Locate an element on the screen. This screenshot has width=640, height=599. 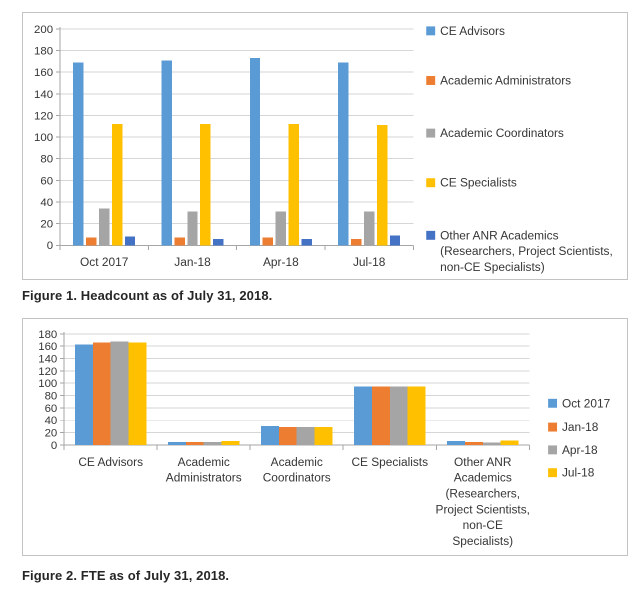
legend-label: non-CE Specialists) is located at coordinates (492, 267).